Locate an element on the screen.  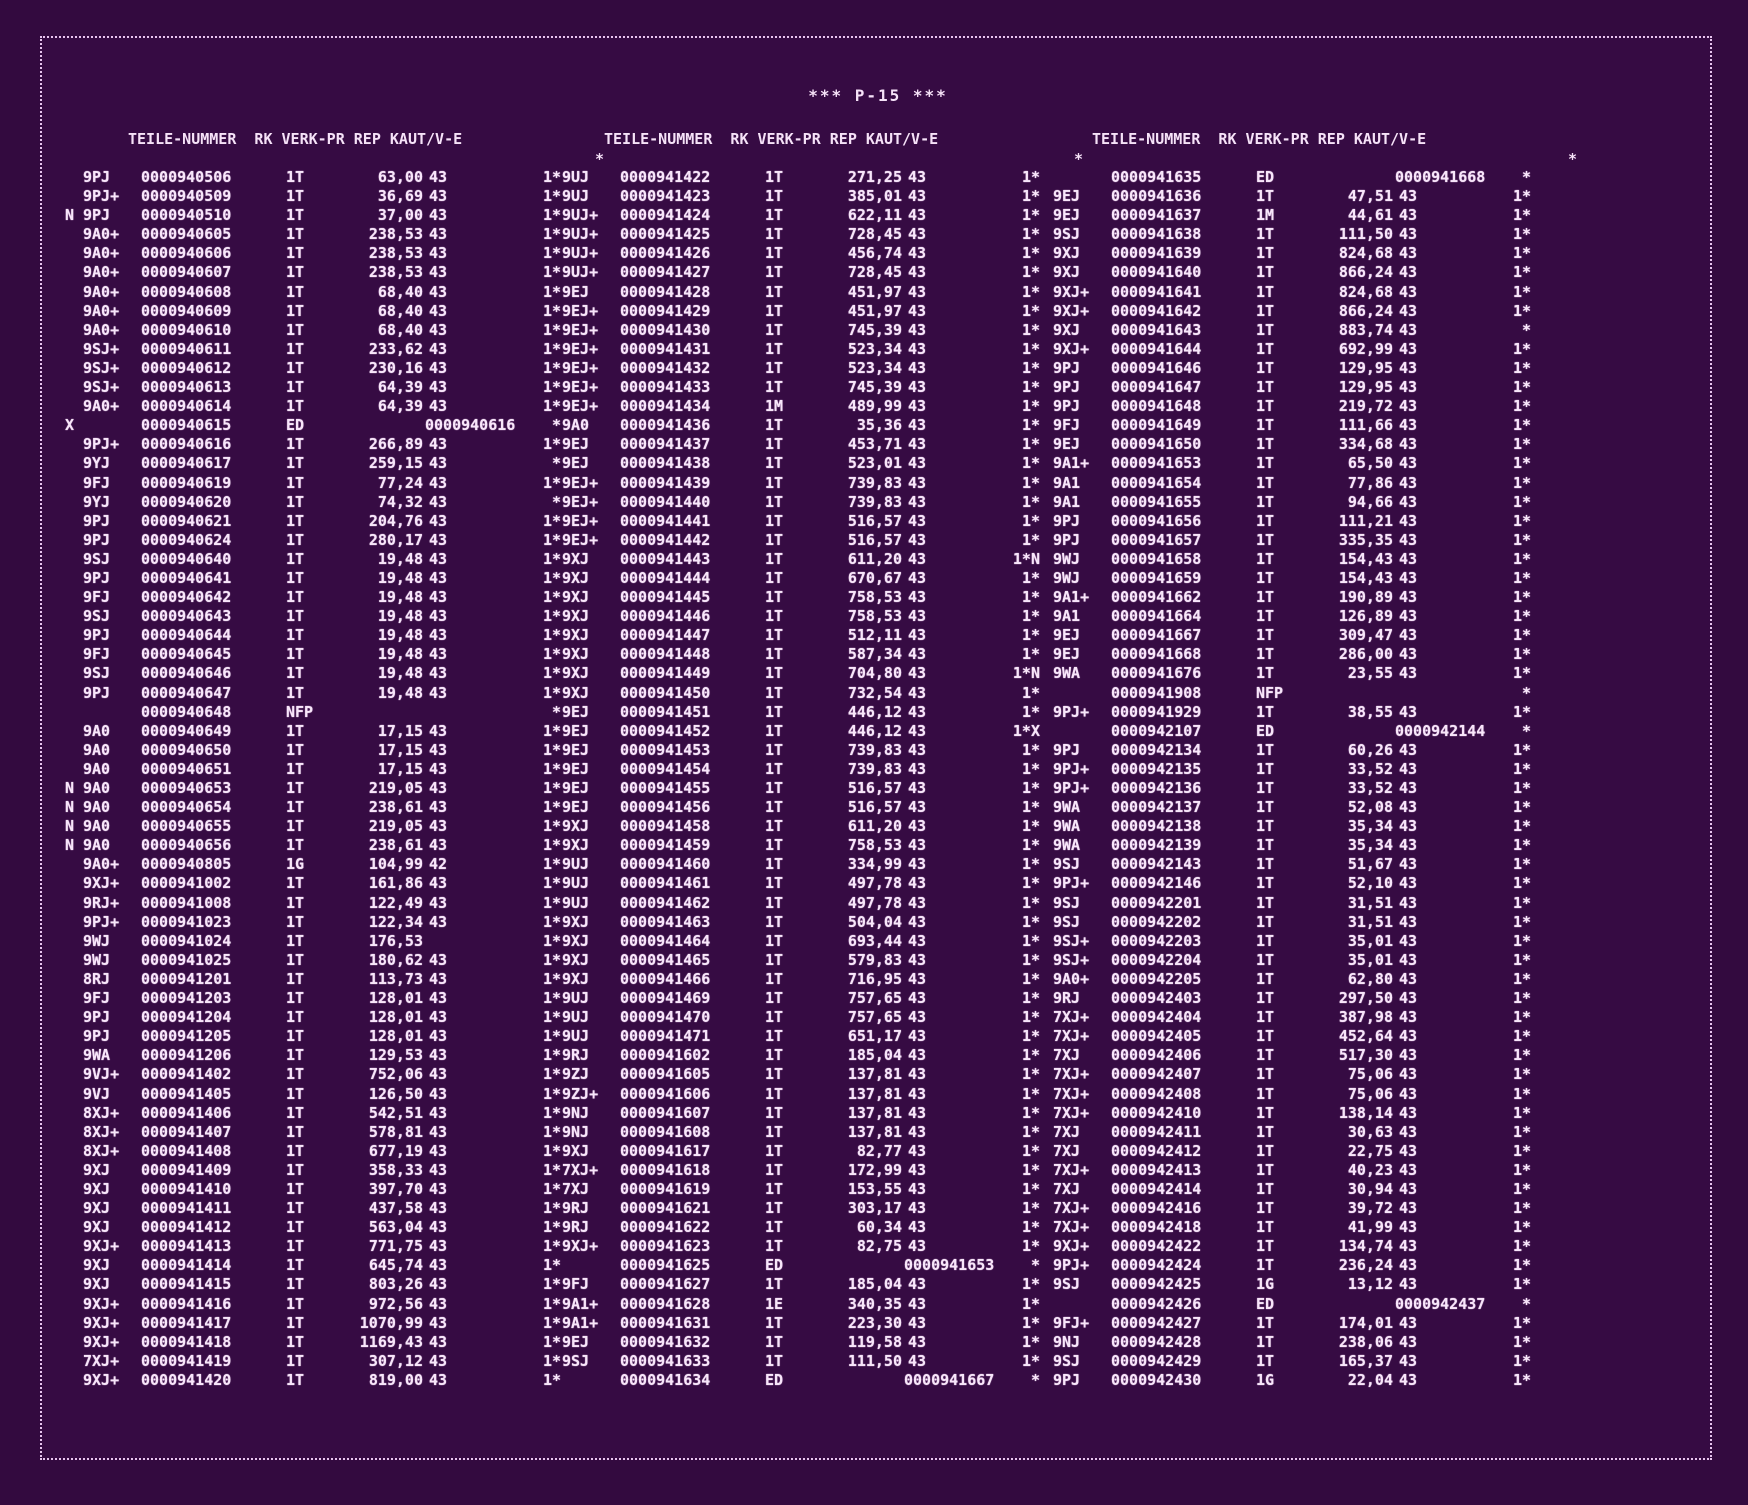
row-price: 190,89 is located at coordinates (1365, 597).